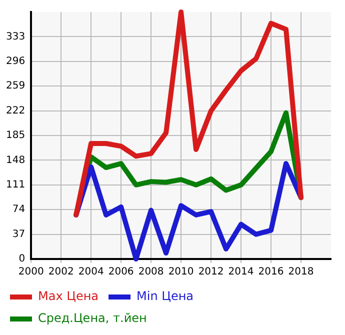 Image resolution: width=345 pixels, height=335 pixels. I want to click on y-tick-label: 37, so click(19, 234).